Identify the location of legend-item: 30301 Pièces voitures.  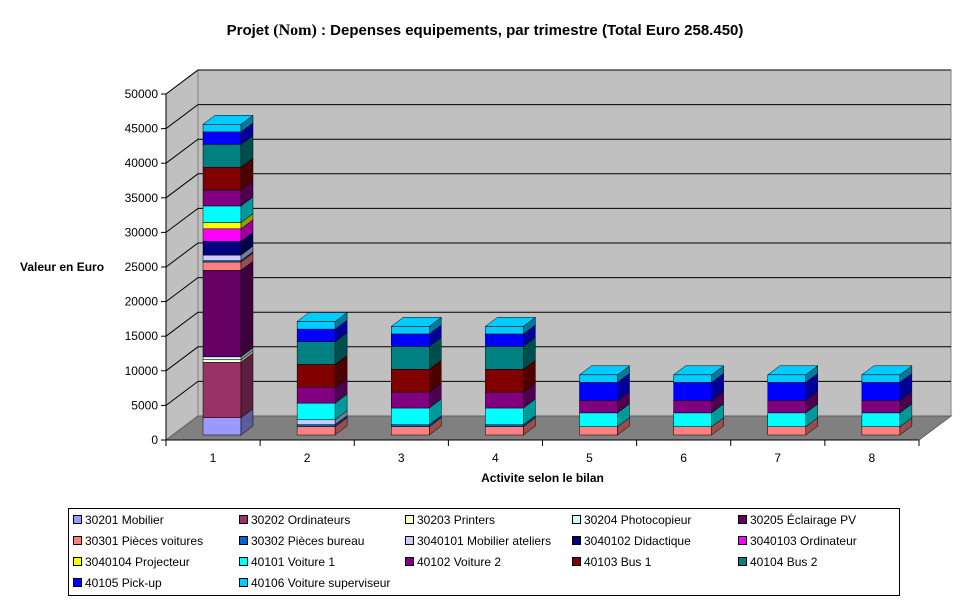
(138, 541).